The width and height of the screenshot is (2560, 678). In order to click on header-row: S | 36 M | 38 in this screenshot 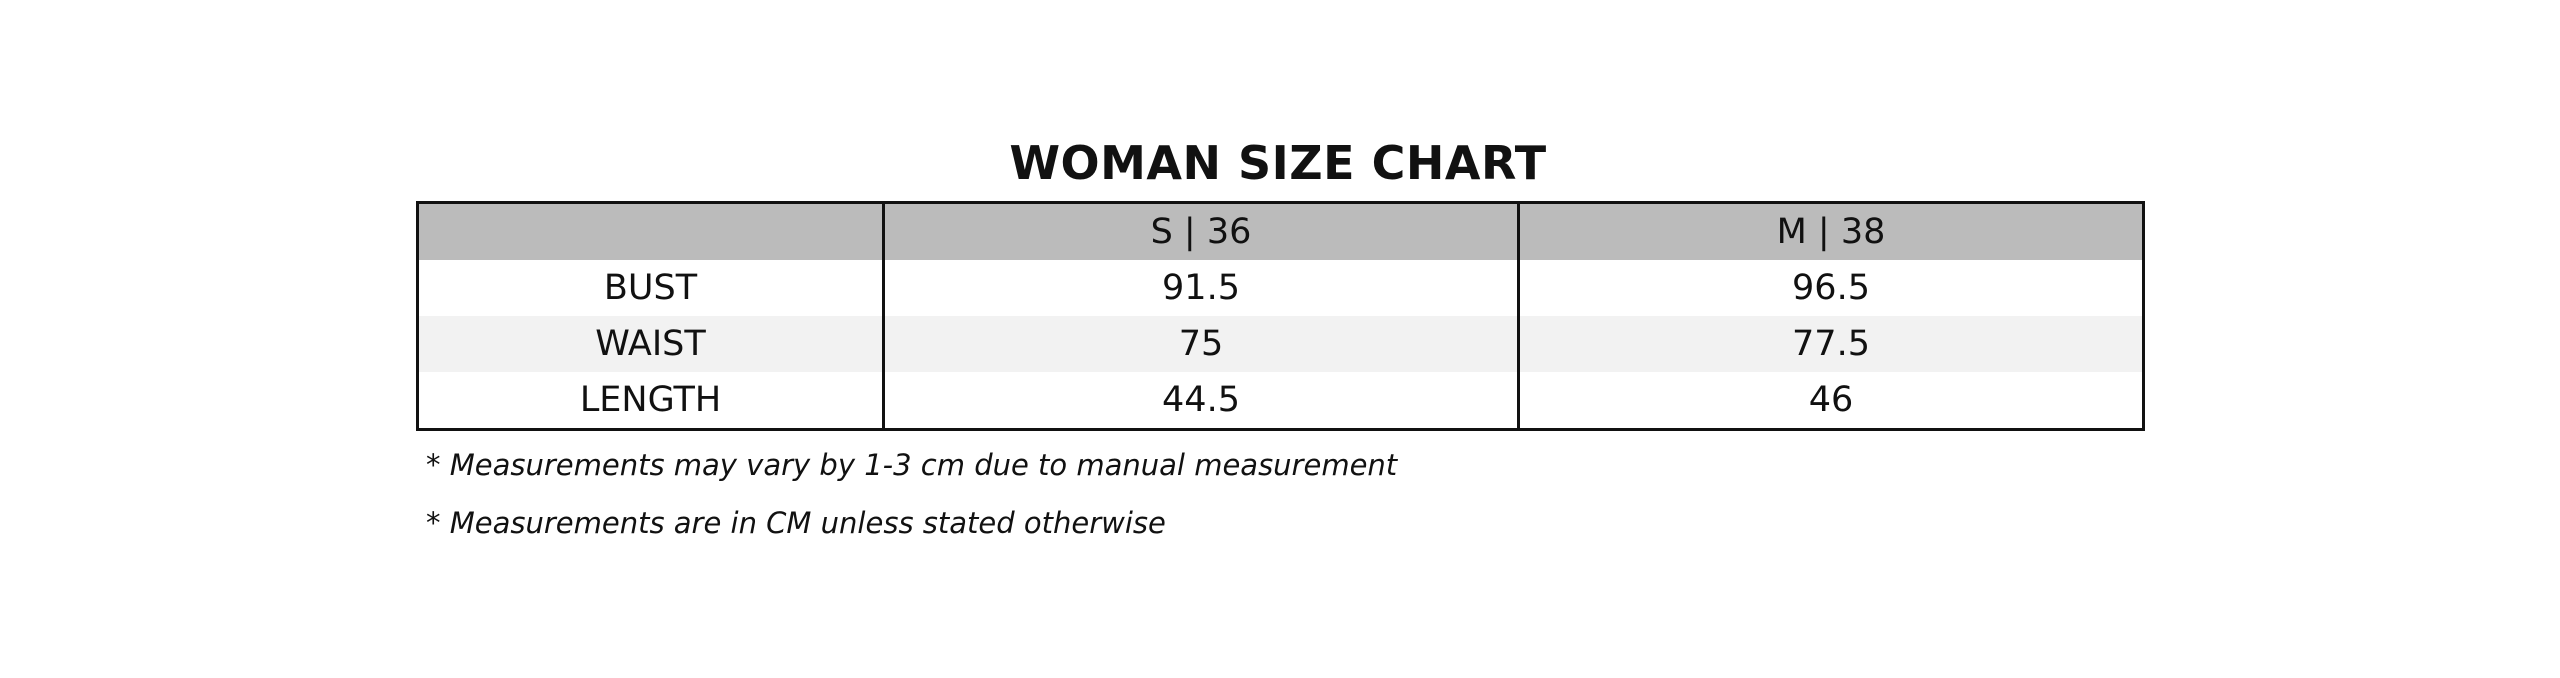, I will do `click(1280, 231)`.